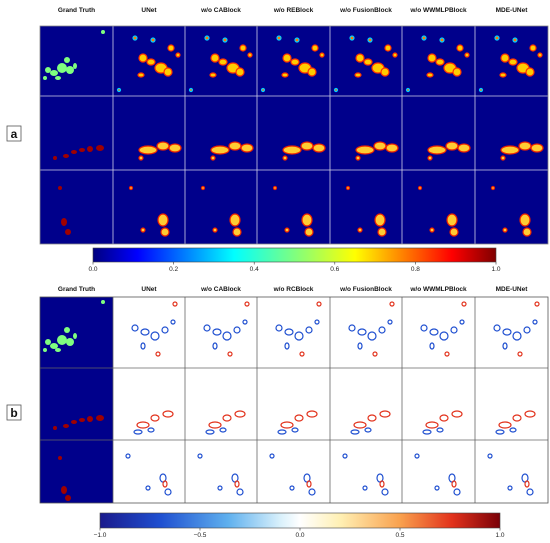 The height and width of the screenshot is (543, 550). What do you see at coordinates (365, 10) in the screenshot?
I see `panel-a-column-header: w/o FusionBlock` at bounding box center [365, 10].